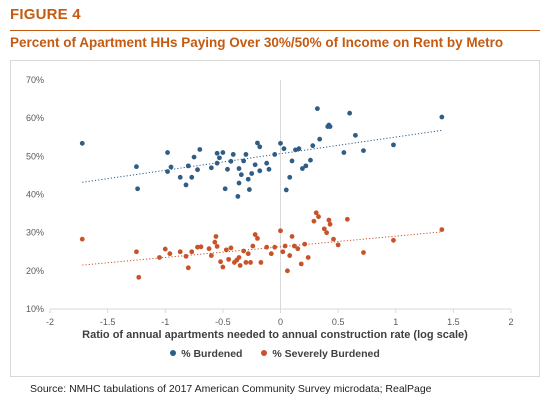  I want to click on y-tick-label: 30%, so click(35, 233).